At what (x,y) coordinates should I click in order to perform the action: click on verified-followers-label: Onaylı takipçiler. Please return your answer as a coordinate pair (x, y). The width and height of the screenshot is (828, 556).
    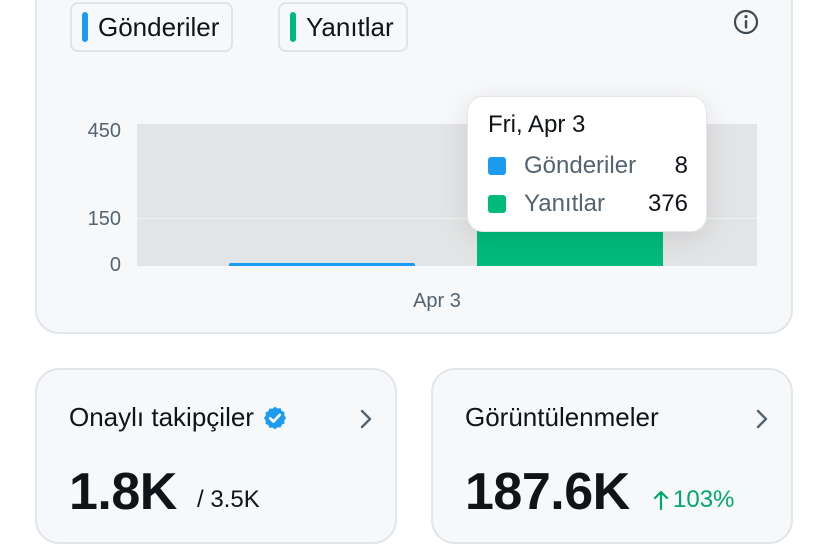
    Looking at the image, I should click on (161, 417).